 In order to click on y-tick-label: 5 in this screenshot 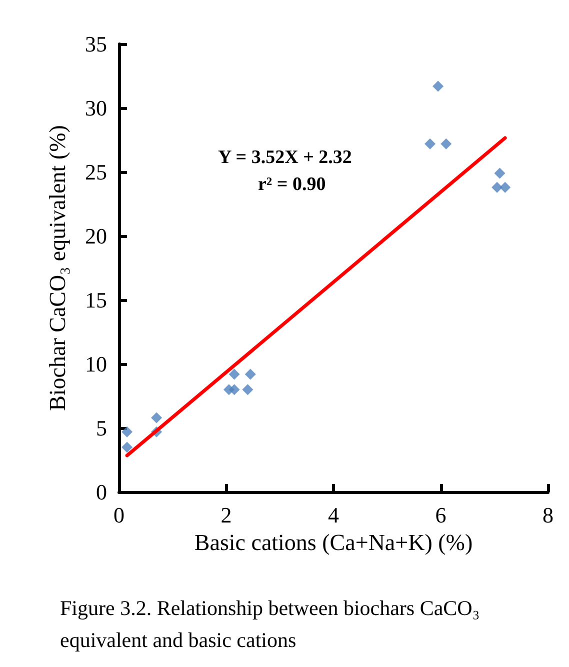, I will do `click(101, 428)`.